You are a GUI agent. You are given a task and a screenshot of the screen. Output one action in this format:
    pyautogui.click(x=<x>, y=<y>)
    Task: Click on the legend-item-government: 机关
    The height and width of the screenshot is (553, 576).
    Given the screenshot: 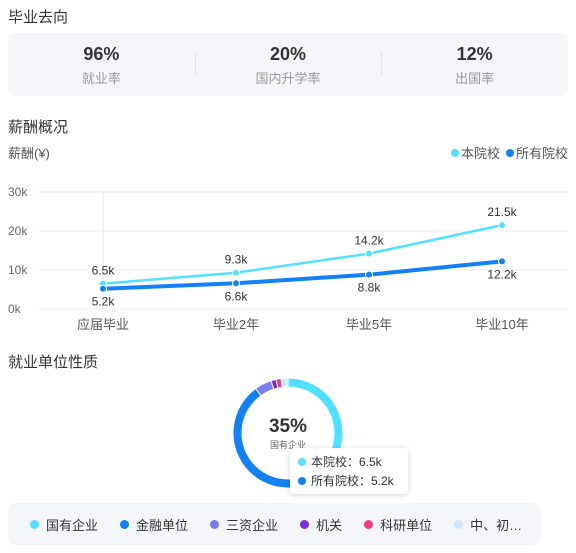 What is the action you would take?
    pyautogui.click(x=321, y=524)
    